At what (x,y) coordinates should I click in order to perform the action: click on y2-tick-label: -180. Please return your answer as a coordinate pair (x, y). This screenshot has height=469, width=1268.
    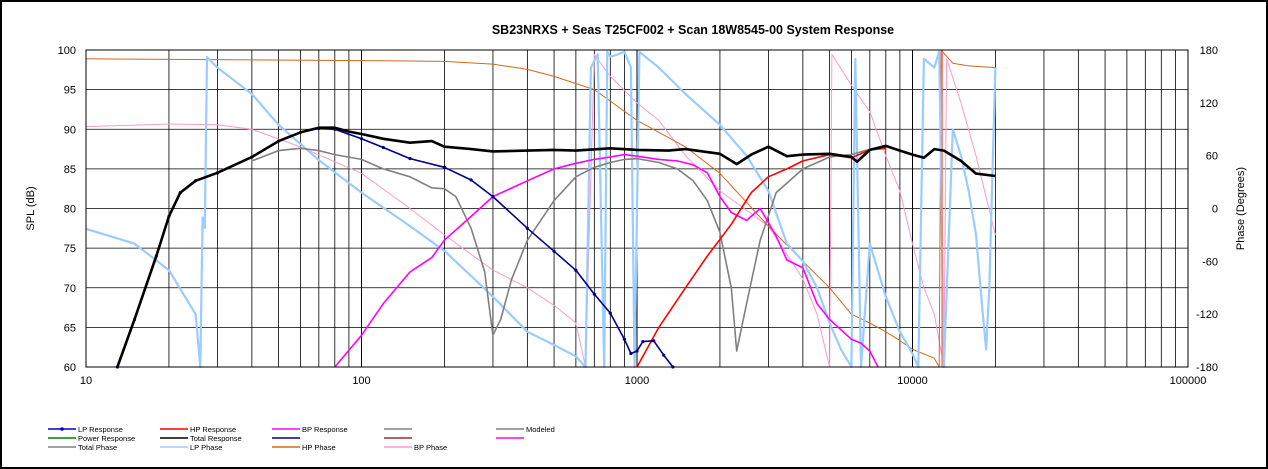
    Looking at the image, I should click on (1207, 368).